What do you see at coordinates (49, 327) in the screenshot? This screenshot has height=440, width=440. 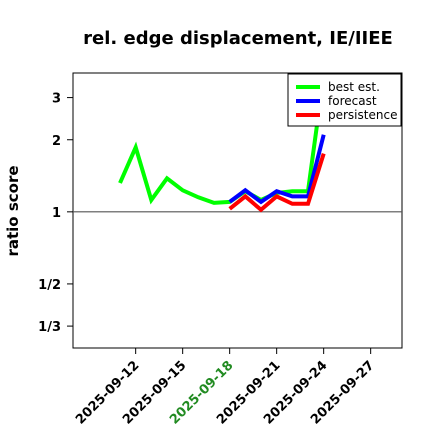 I see `y-tick-label: 1/3` at bounding box center [49, 327].